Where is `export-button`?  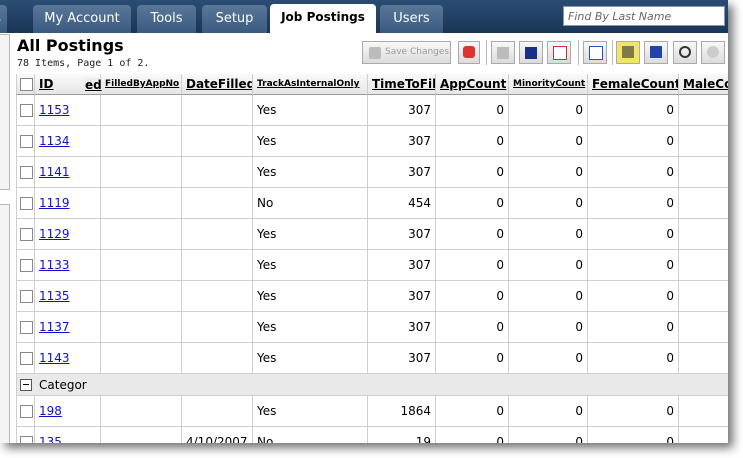
export-button is located at coordinates (559, 52).